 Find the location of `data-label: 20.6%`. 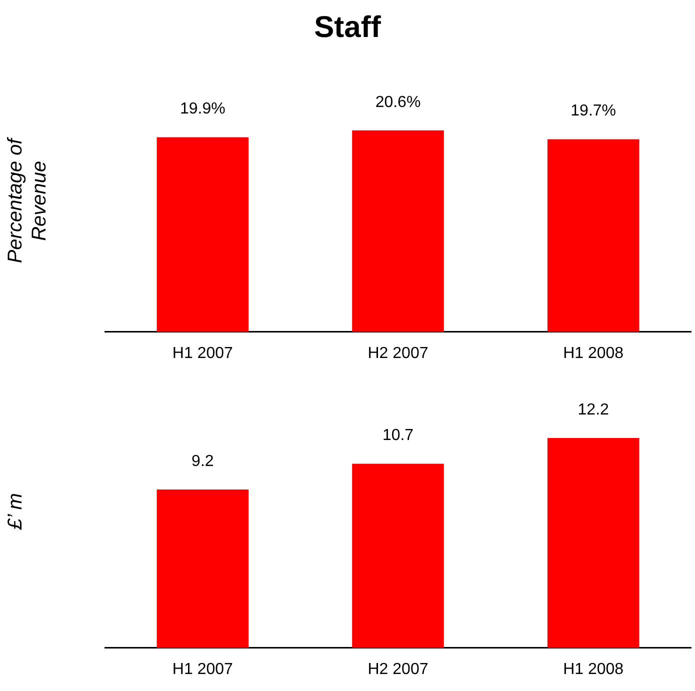

data-label: 20.6% is located at coordinates (398, 102).